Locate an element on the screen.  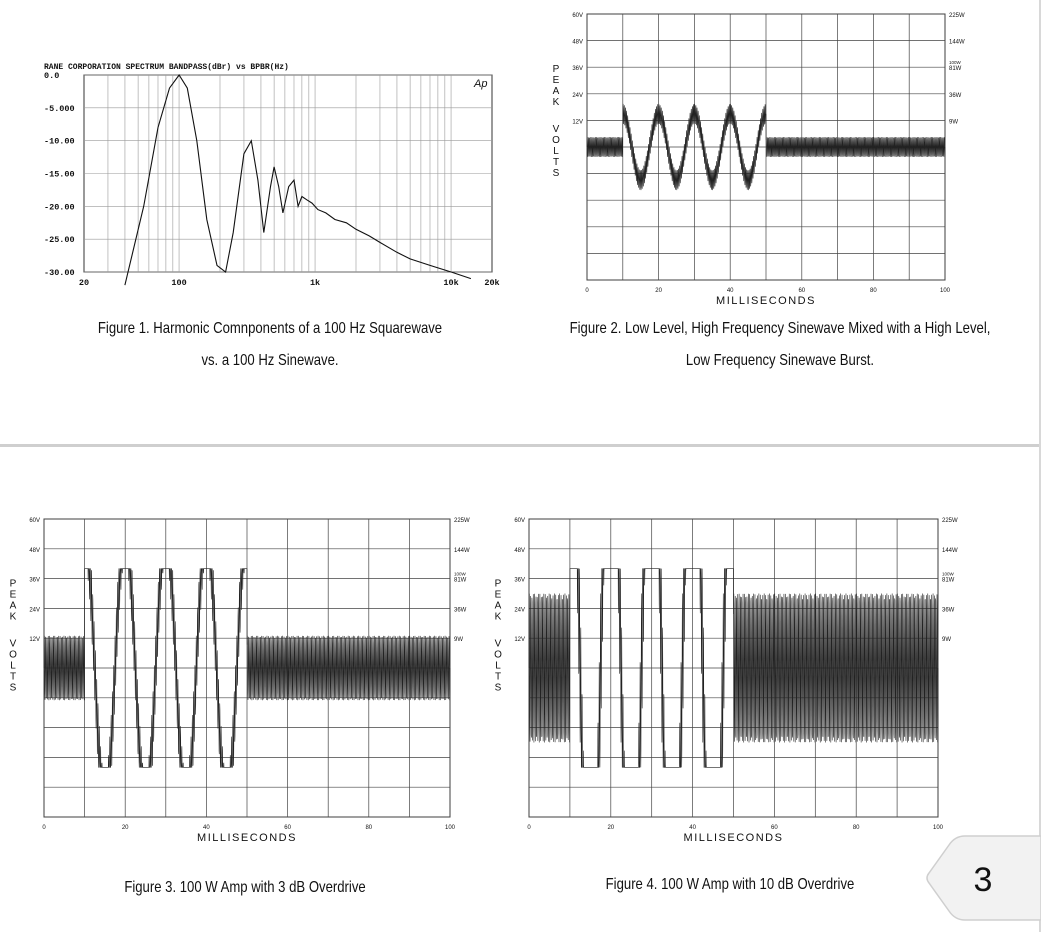
figure4-y-axis-letter: P is located at coordinates (498, 583).